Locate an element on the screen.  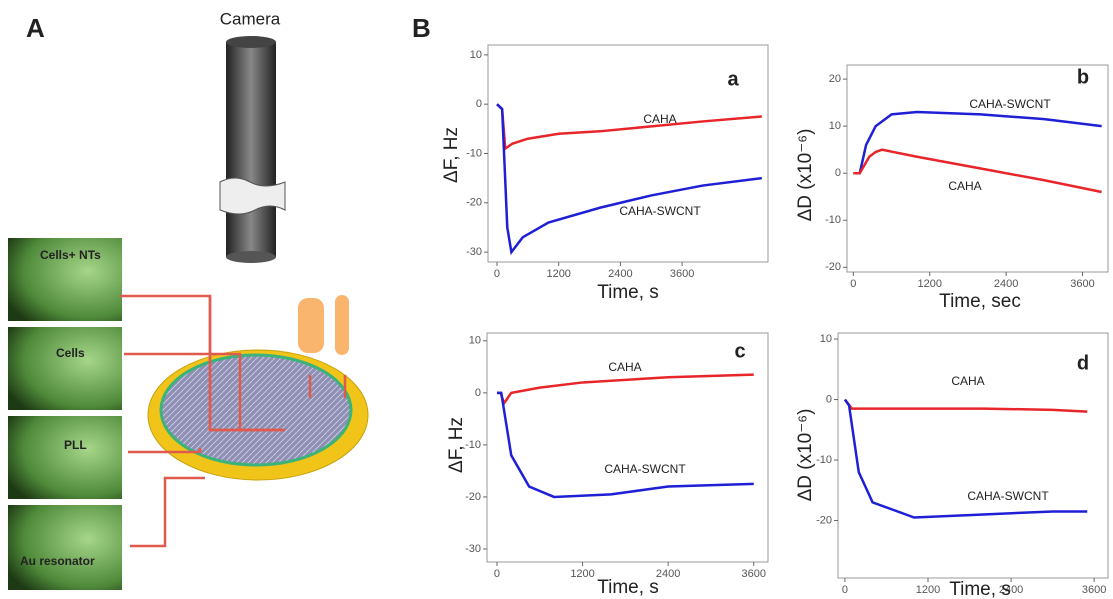
x-axis-label: Time, sec is located at coordinates (980, 301).